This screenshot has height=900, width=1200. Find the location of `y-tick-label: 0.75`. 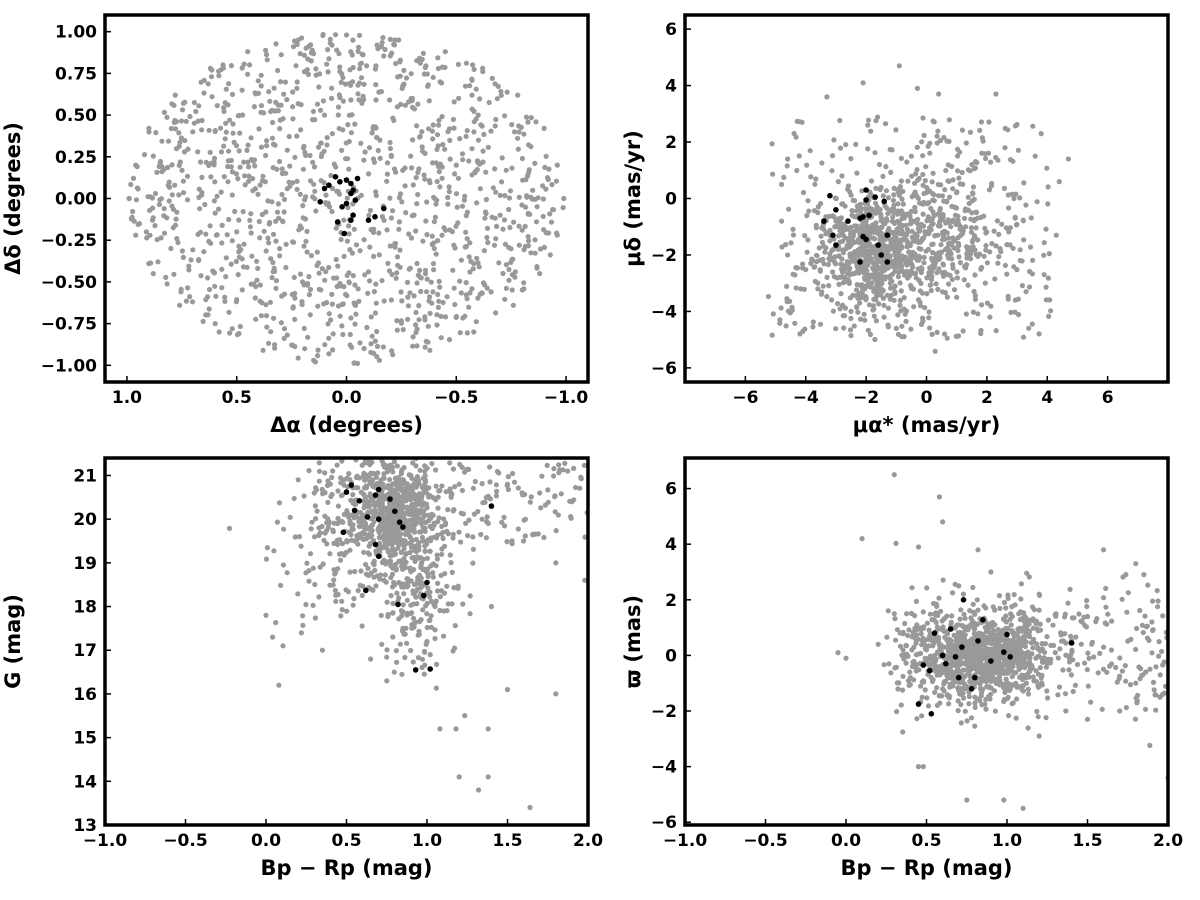

y-tick-label: 0.75 is located at coordinates (76, 74).